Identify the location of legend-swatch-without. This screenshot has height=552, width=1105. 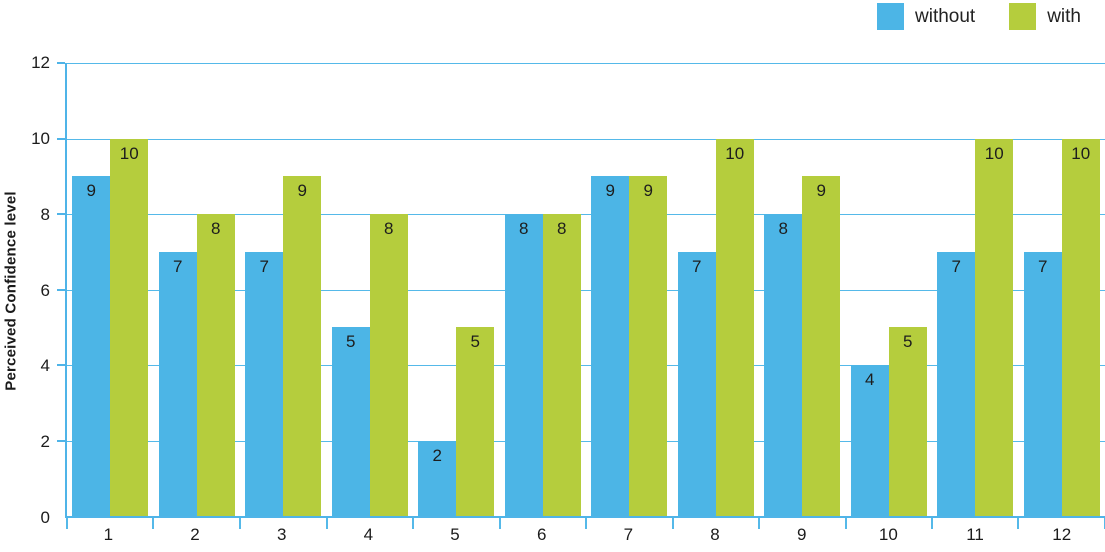
(890, 16).